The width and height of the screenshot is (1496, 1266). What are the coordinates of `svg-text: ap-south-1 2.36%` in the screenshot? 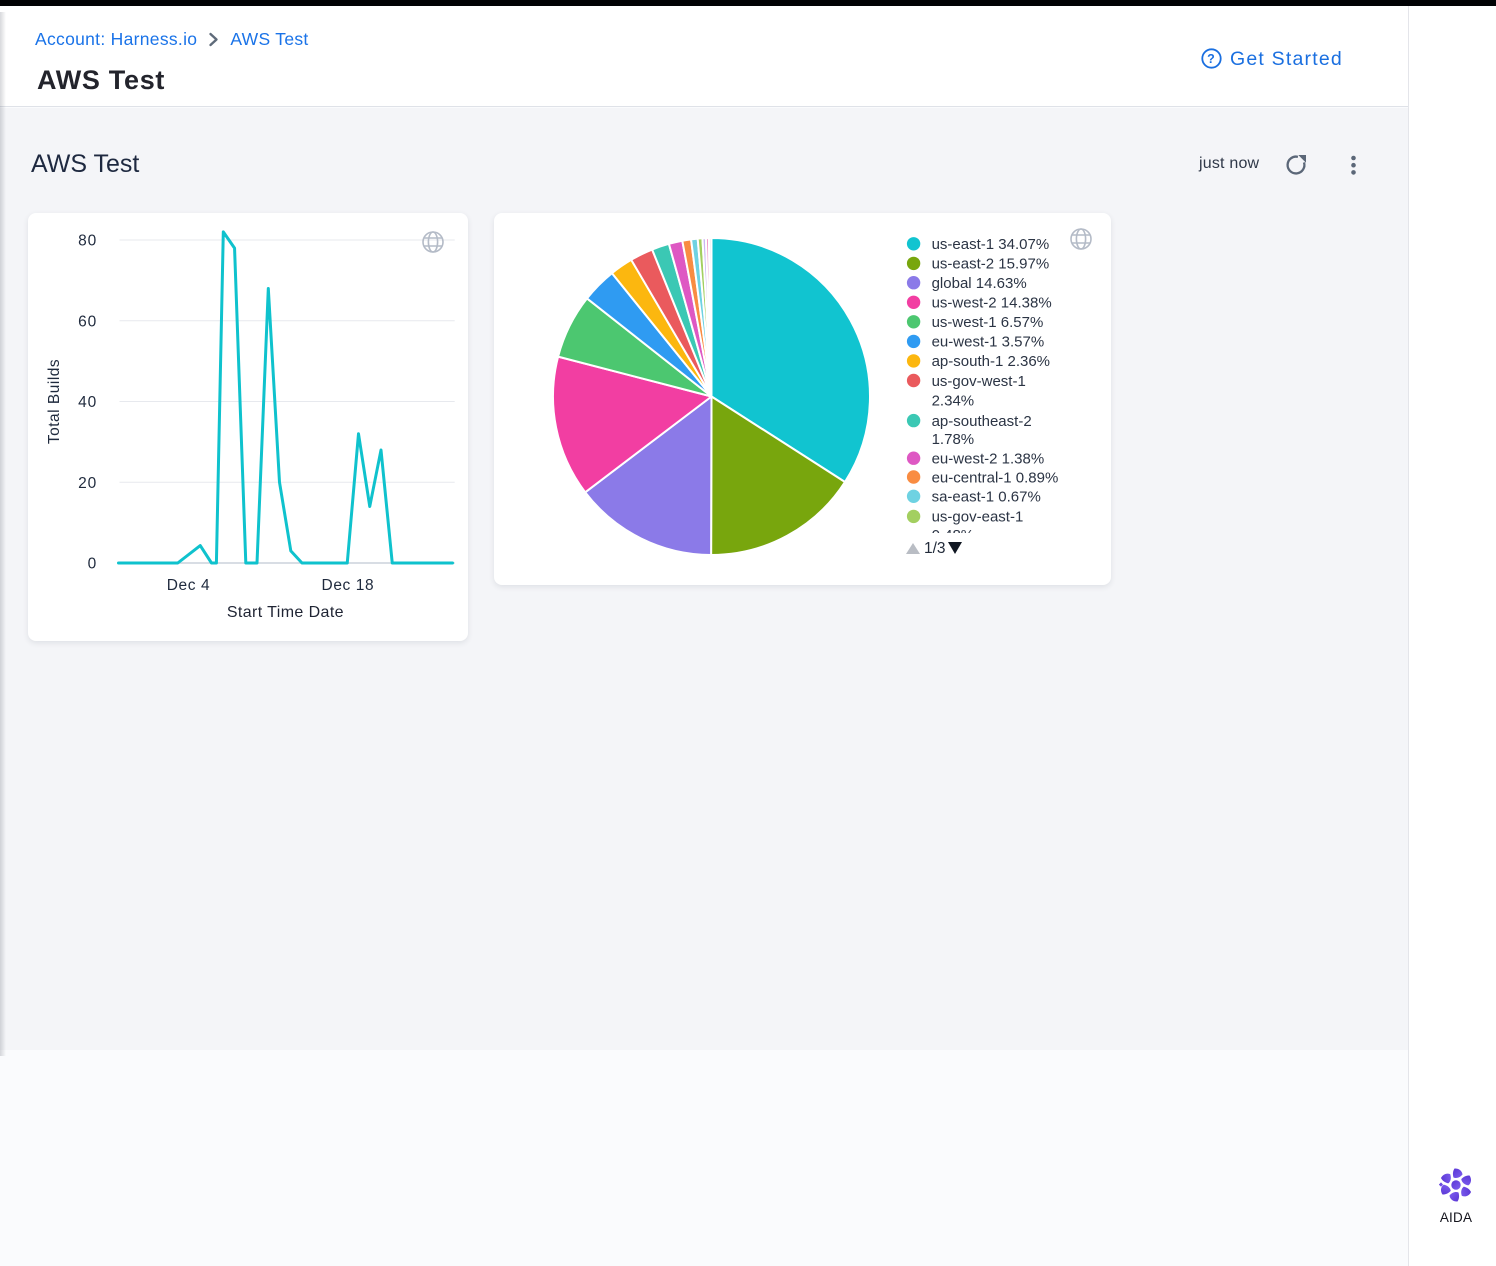 It's located at (991, 361).